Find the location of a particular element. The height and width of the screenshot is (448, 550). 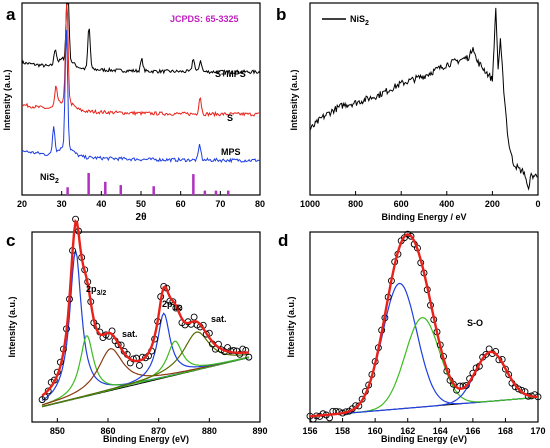

x-axis-label: Binding Energy / eV is located at coordinates (423, 217).